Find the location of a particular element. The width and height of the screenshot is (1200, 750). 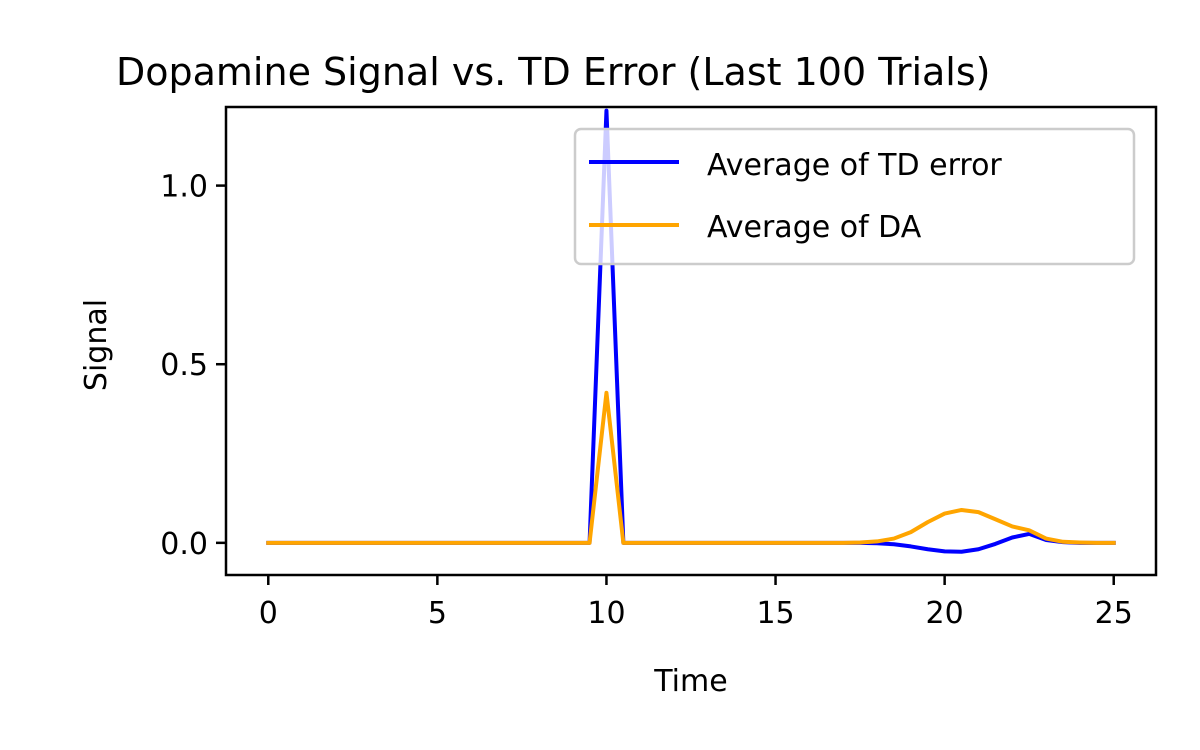

legend-box is located at coordinates (854, 196).